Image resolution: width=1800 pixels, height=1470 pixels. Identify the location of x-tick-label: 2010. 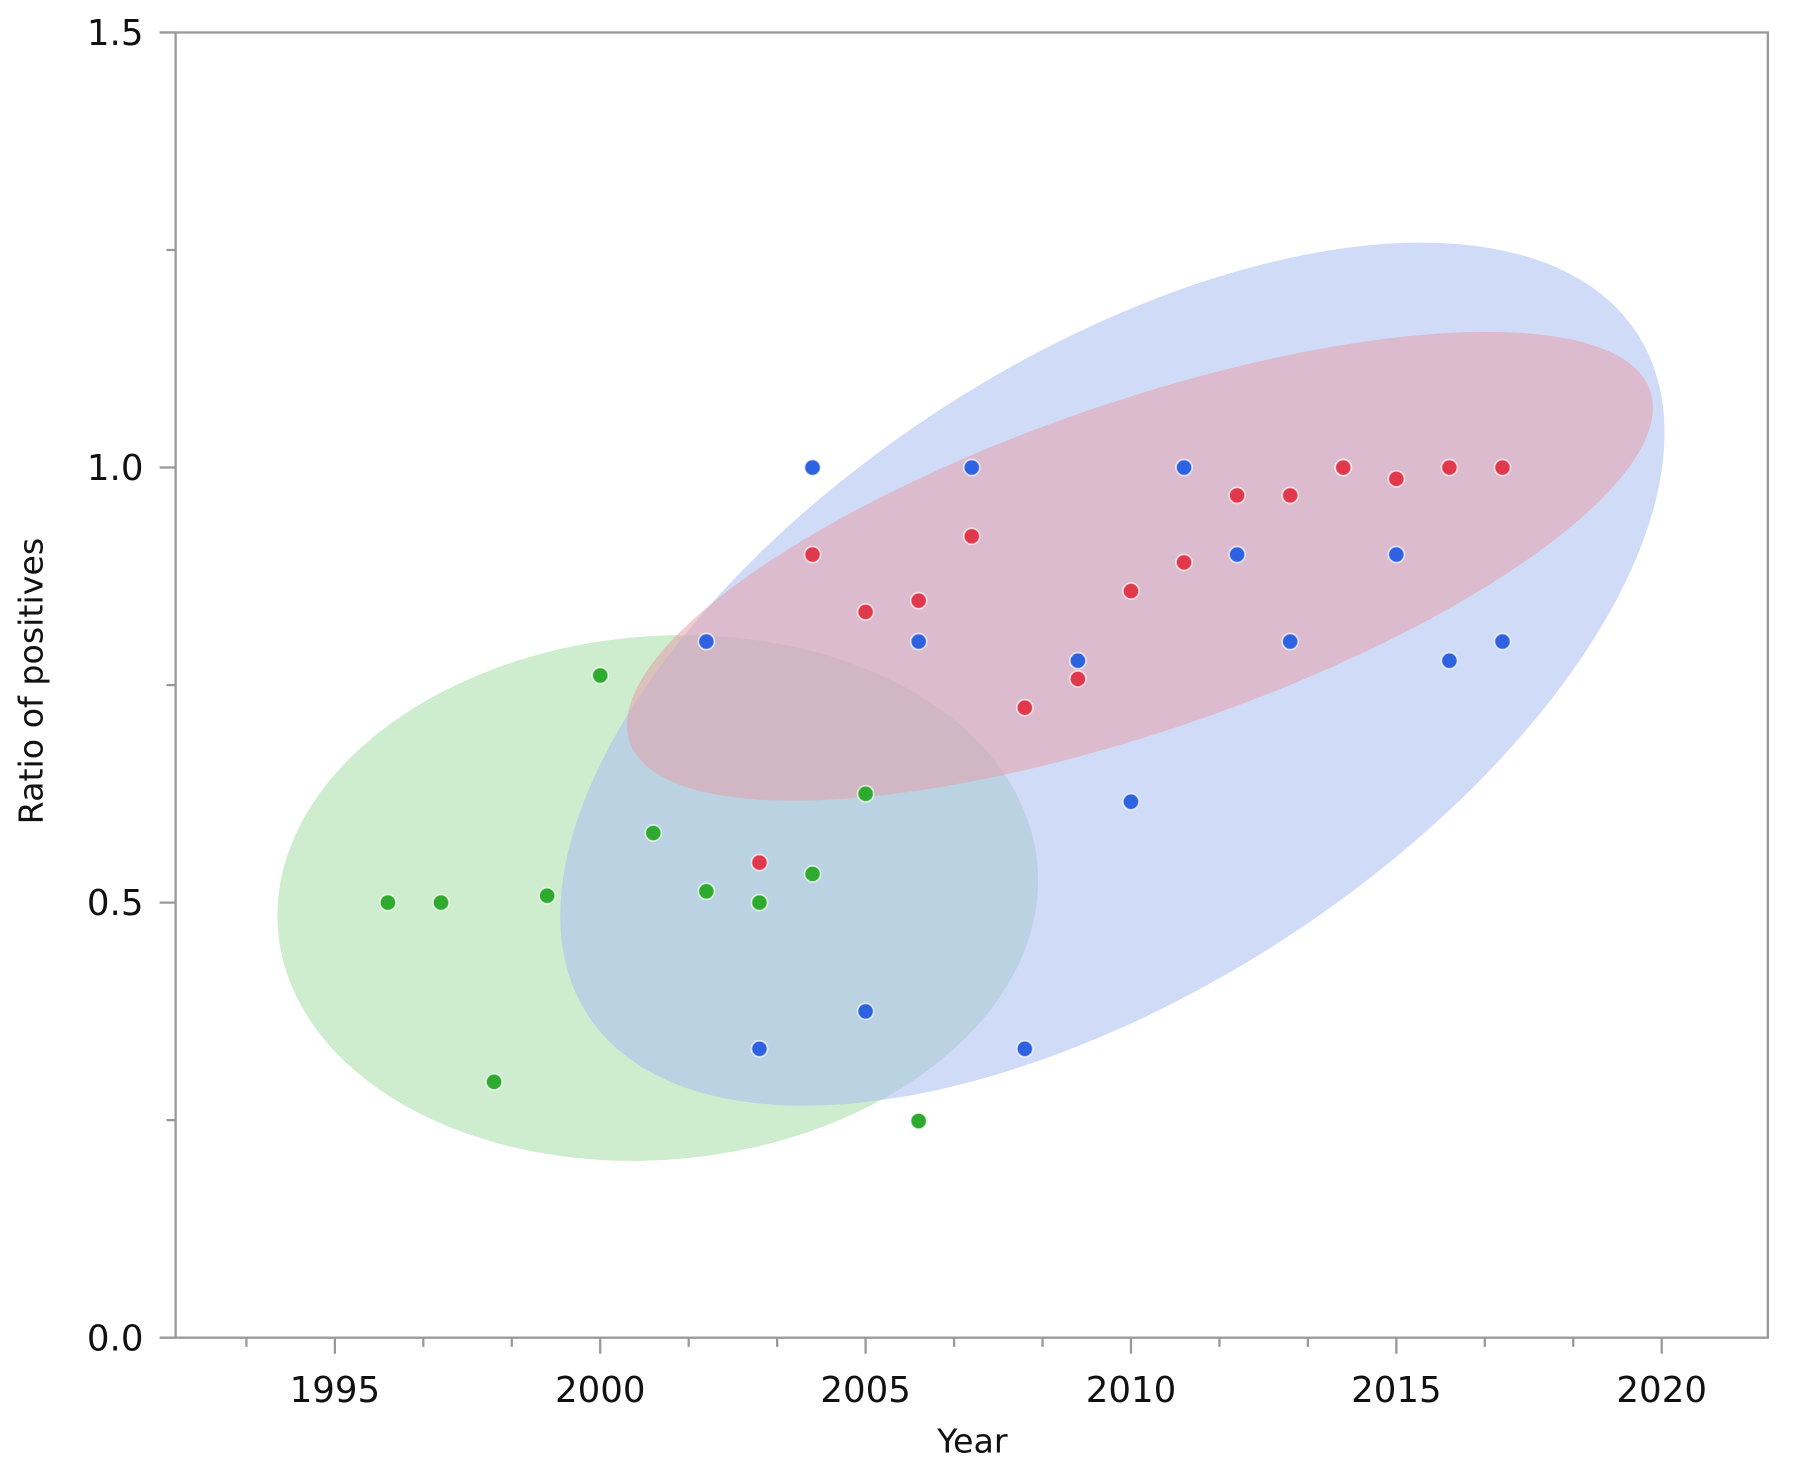
(1131, 1390).